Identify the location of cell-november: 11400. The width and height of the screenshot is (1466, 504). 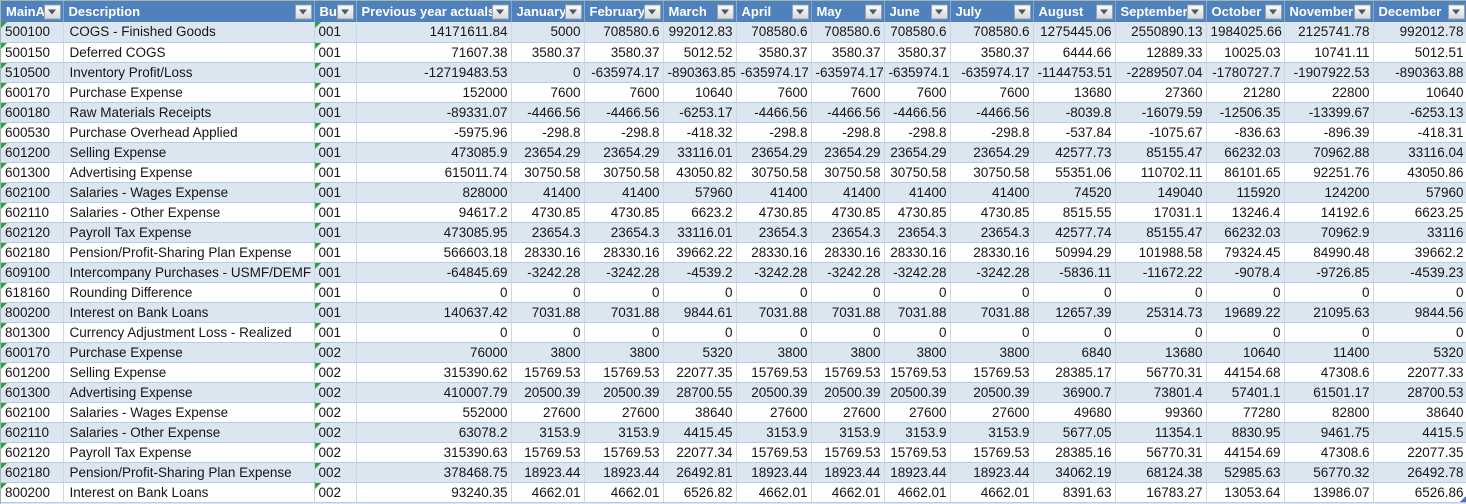
(1329, 352).